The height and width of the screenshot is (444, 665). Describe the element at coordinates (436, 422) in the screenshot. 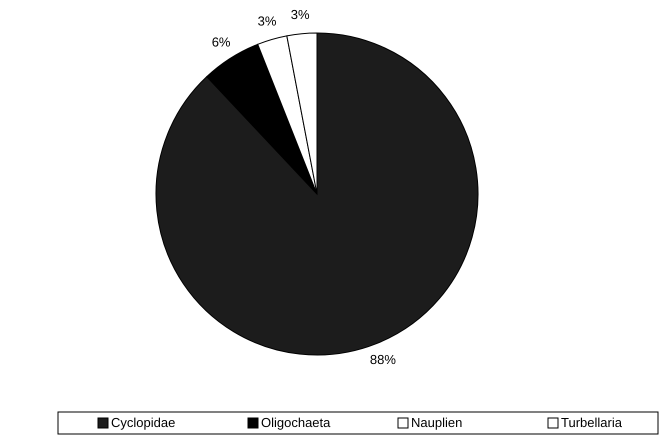

I see `legend-label: Nauplien` at that location.